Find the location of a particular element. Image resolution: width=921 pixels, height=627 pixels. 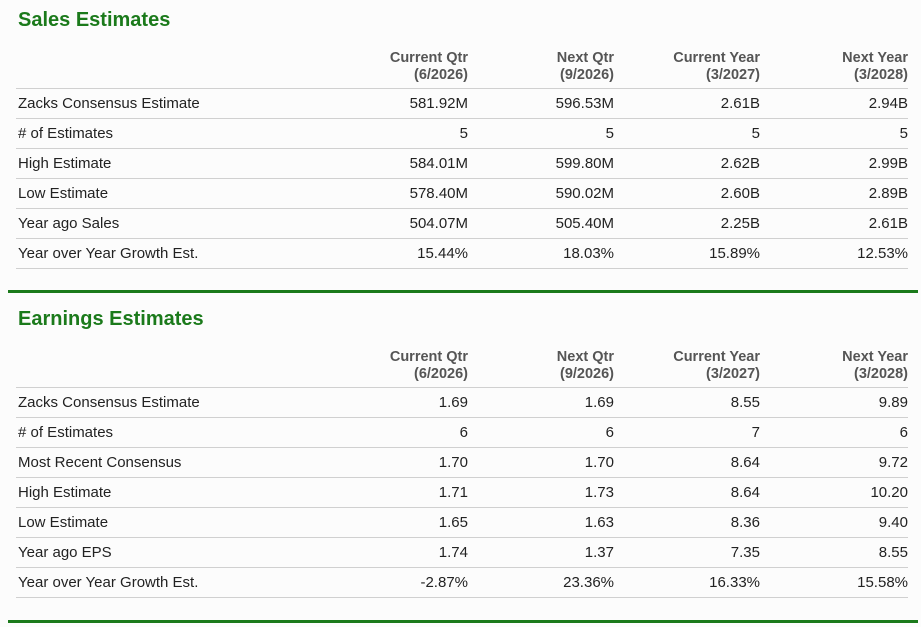

cell-value: 10.20 is located at coordinates (834, 492).